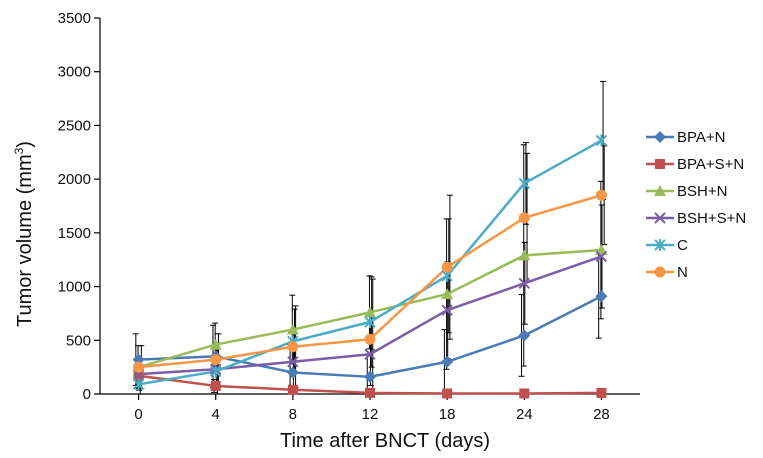  What do you see at coordinates (447, 414) in the screenshot?
I see `x-tick-label: 18` at bounding box center [447, 414].